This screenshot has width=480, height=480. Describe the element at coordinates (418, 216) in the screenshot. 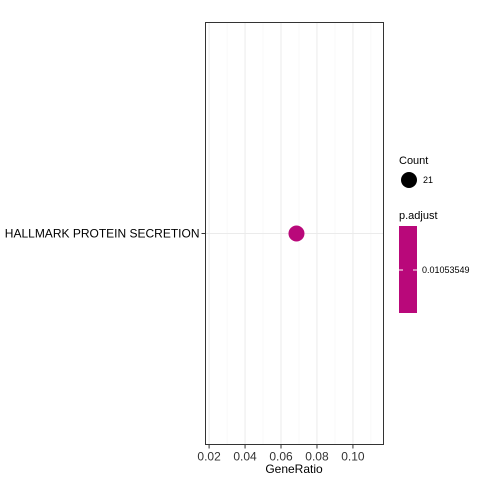

I see `legend-color-title: p.adjust` at that location.